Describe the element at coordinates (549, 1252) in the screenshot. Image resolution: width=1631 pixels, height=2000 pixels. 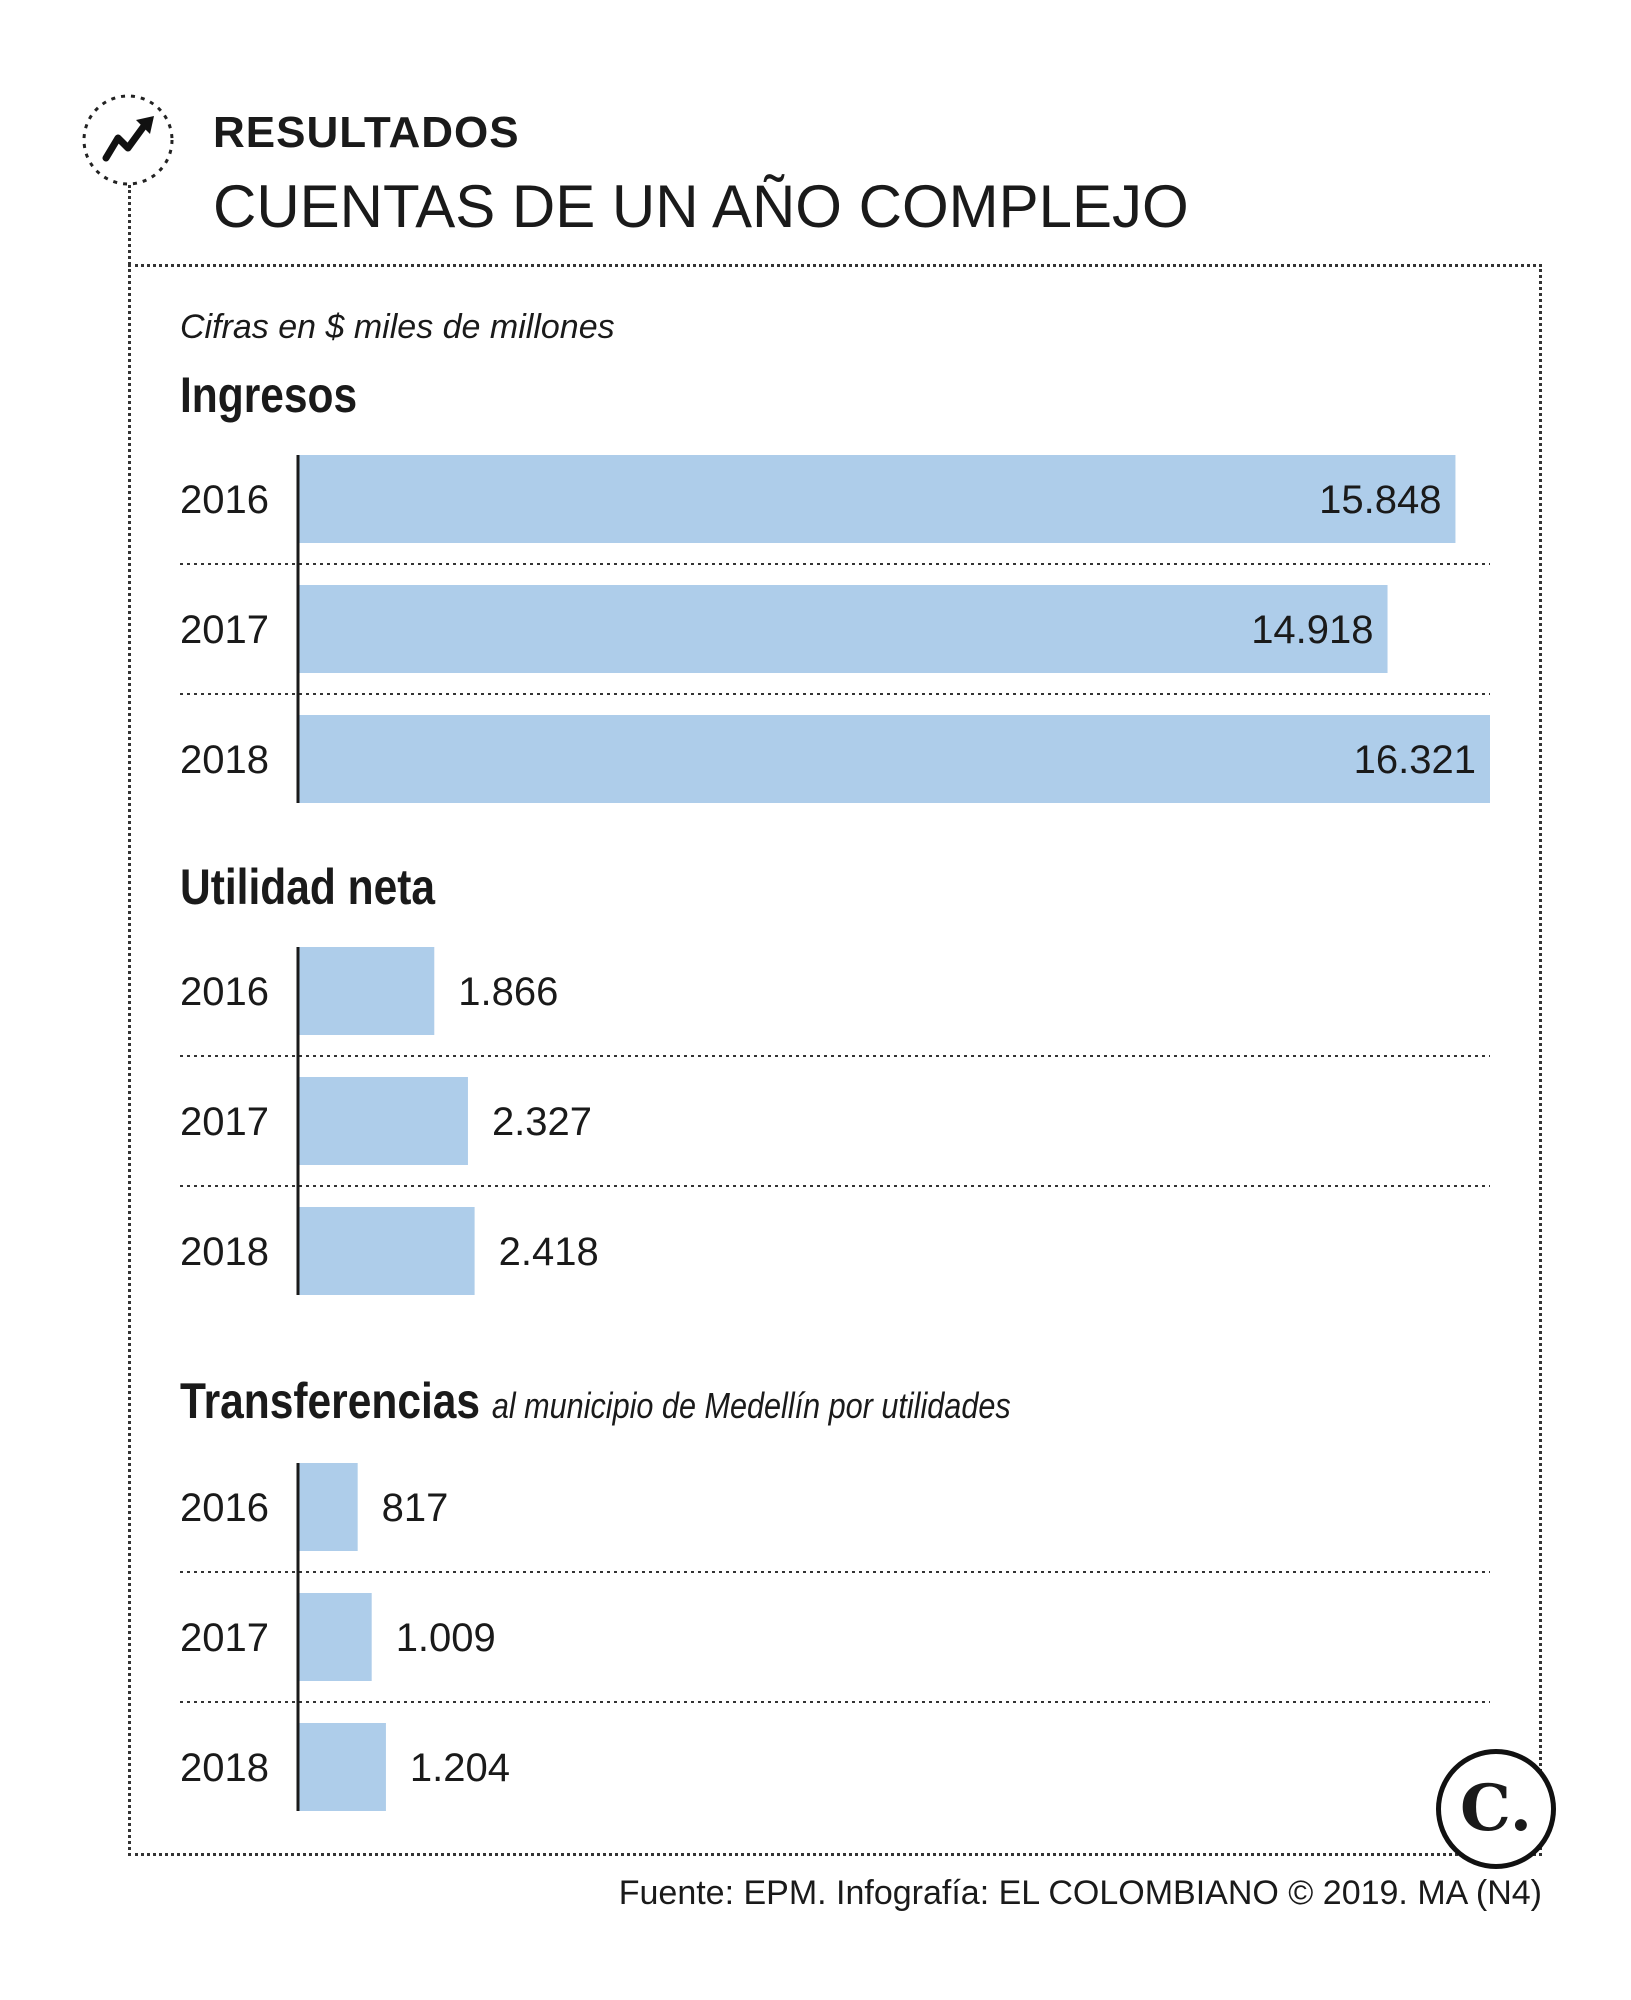
I see `value-label: 2.418` at that location.